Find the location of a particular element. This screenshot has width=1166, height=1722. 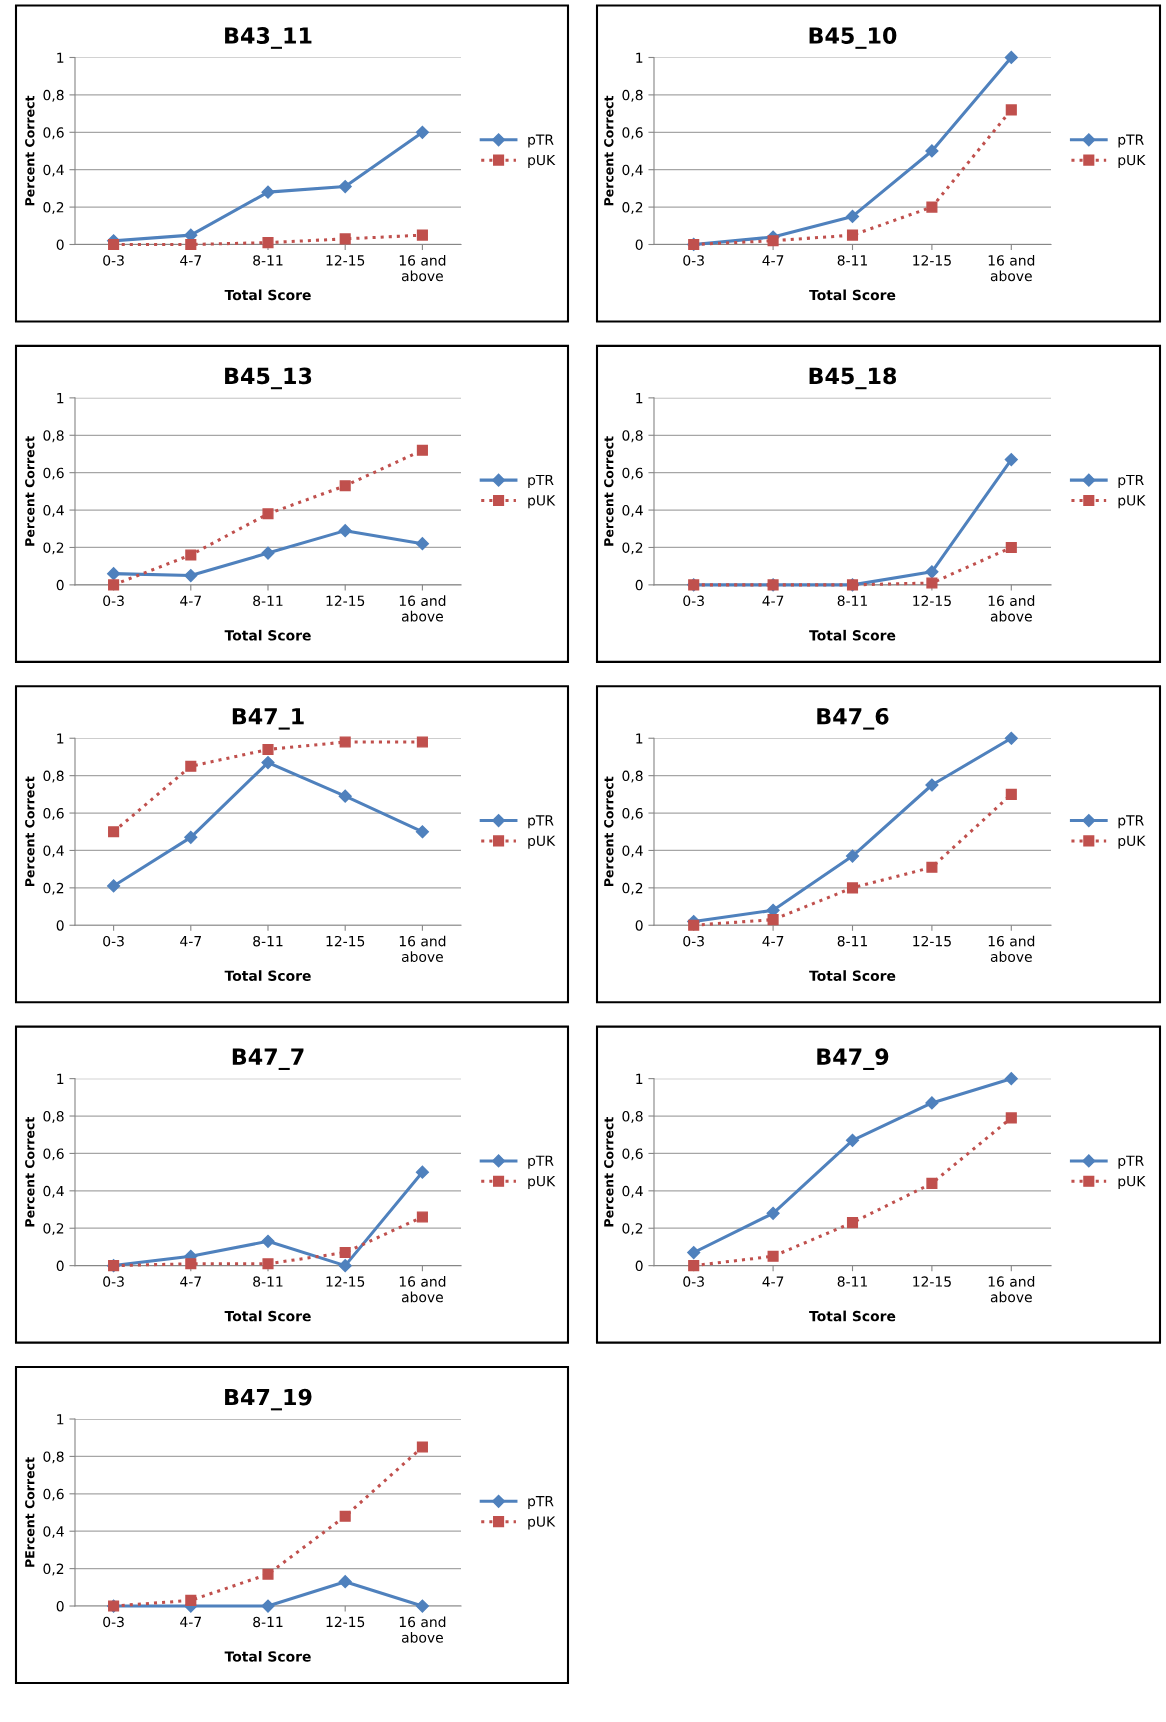

chart-title: B45_18 is located at coordinates (853, 378).